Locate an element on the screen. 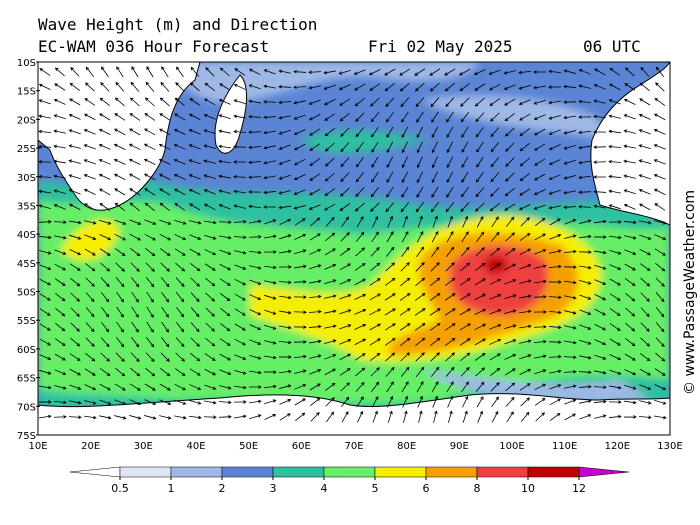 The height and width of the screenshot is (525, 700). lon-label: 20E is located at coordinates (90, 446).